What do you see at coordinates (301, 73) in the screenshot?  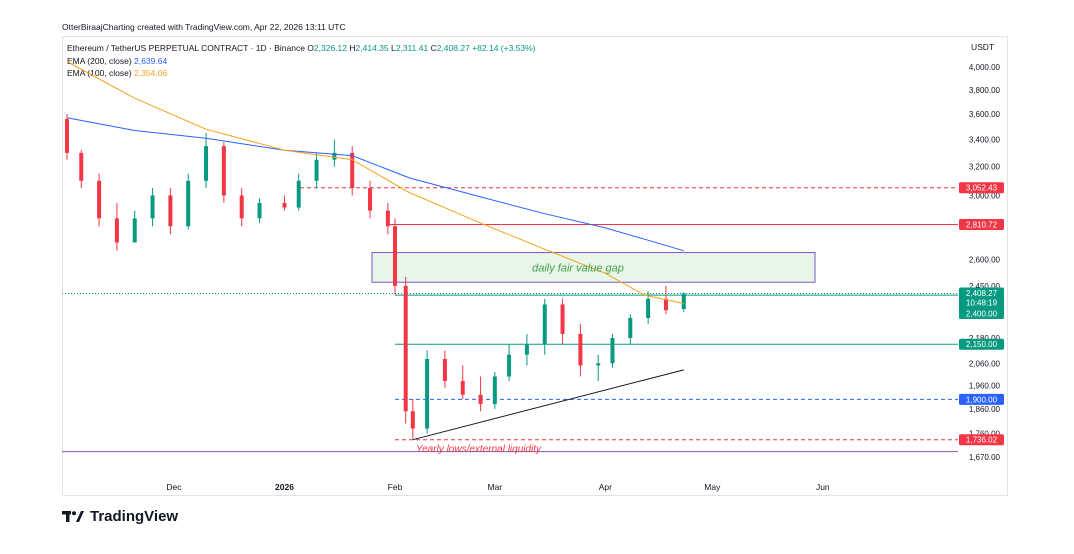 I see `ema100-row: EMA (100, close) 2,354.06` at bounding box center [301, 73].